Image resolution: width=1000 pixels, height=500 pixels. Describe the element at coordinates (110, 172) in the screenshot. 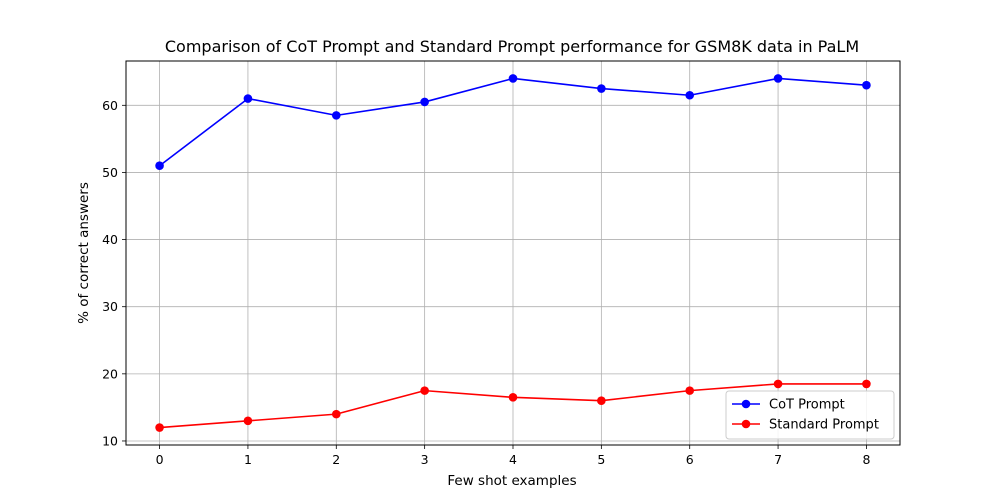

I see `y-tick-label: 50` at that location.